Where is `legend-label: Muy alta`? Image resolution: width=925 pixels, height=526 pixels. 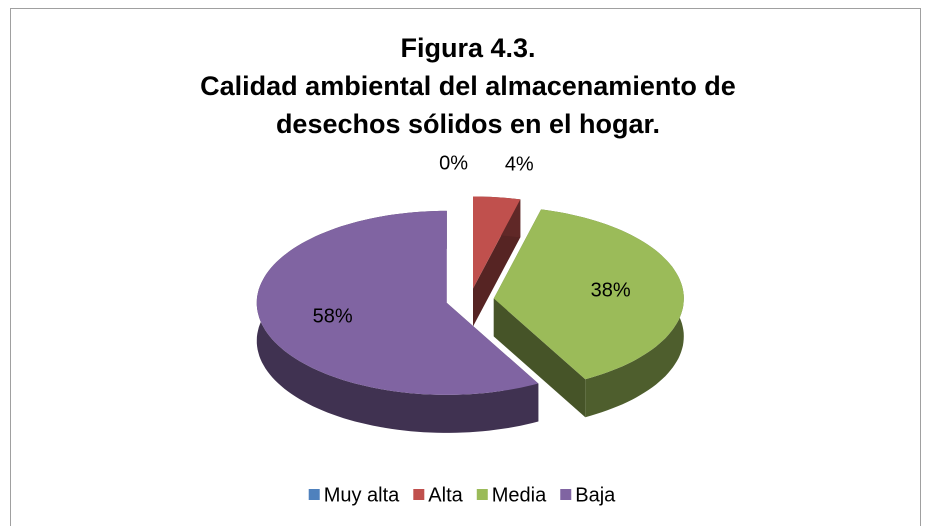
legend-label: Muy alta is located at coordinates (362, 495).